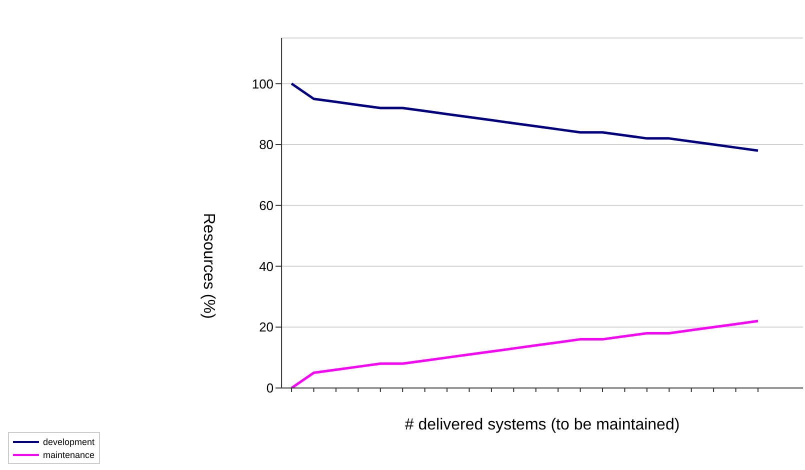  I want to click on y-tick-label: 40, so click(266, 266).